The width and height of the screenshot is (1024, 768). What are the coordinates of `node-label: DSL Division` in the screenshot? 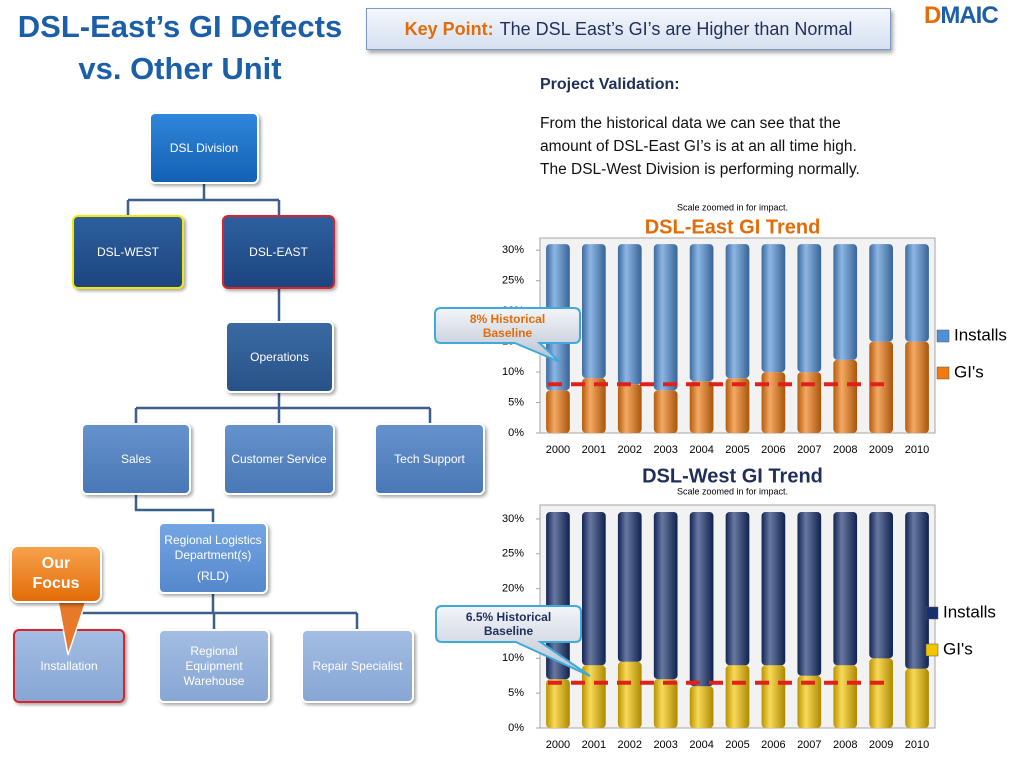 It's located at (204, 147).